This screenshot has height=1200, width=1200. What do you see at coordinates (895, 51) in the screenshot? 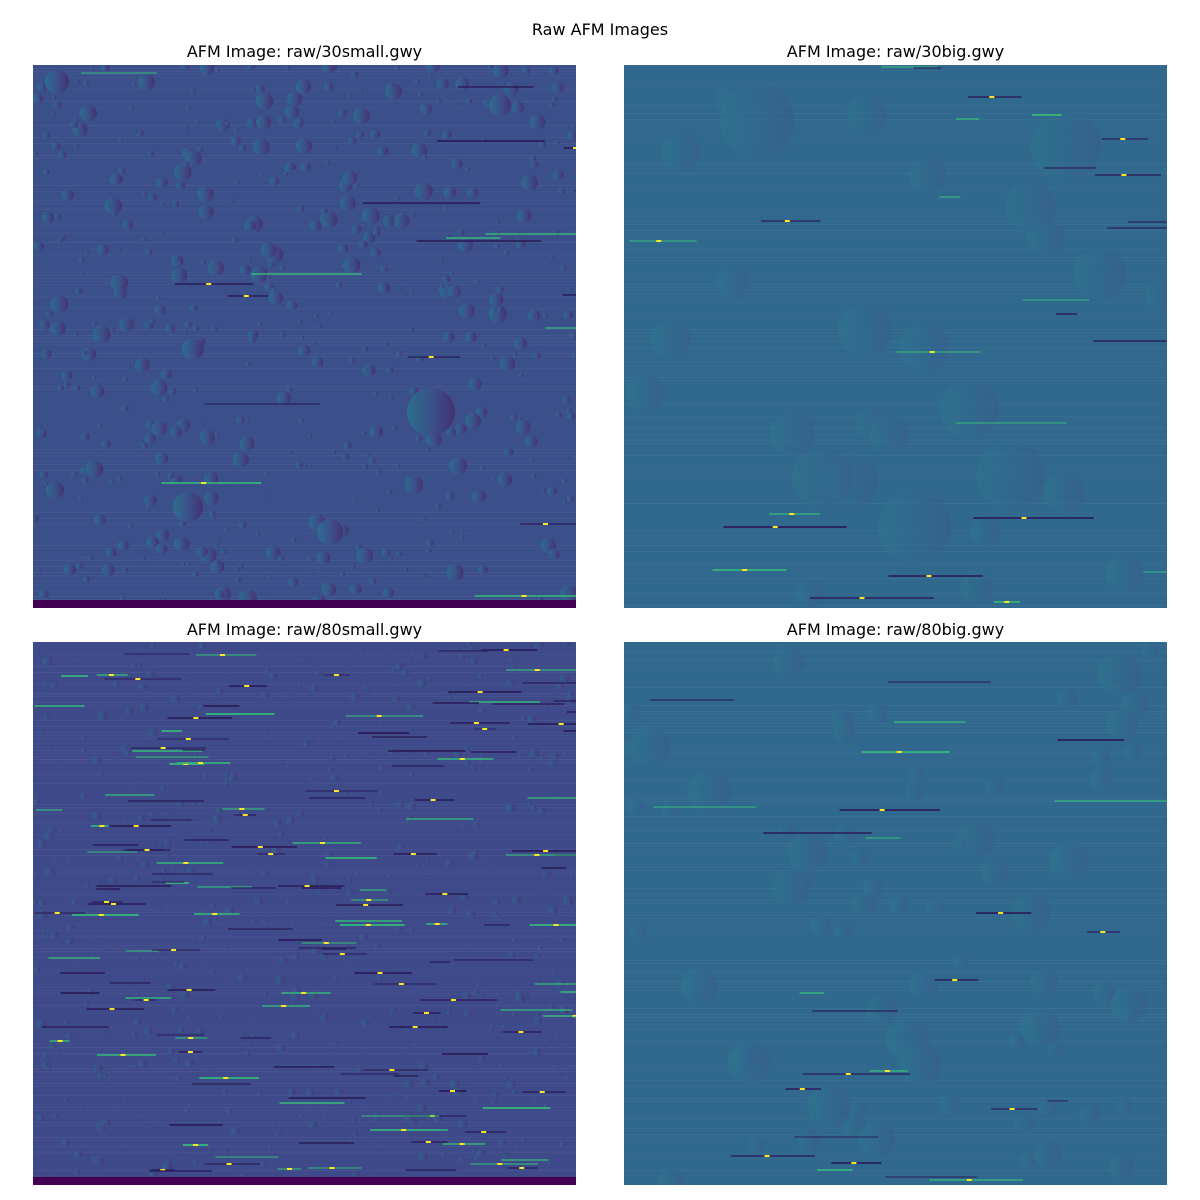
I see `panel-title-30big: AFM Image: raw/30big.gwy` at bounding box center [895, 51].